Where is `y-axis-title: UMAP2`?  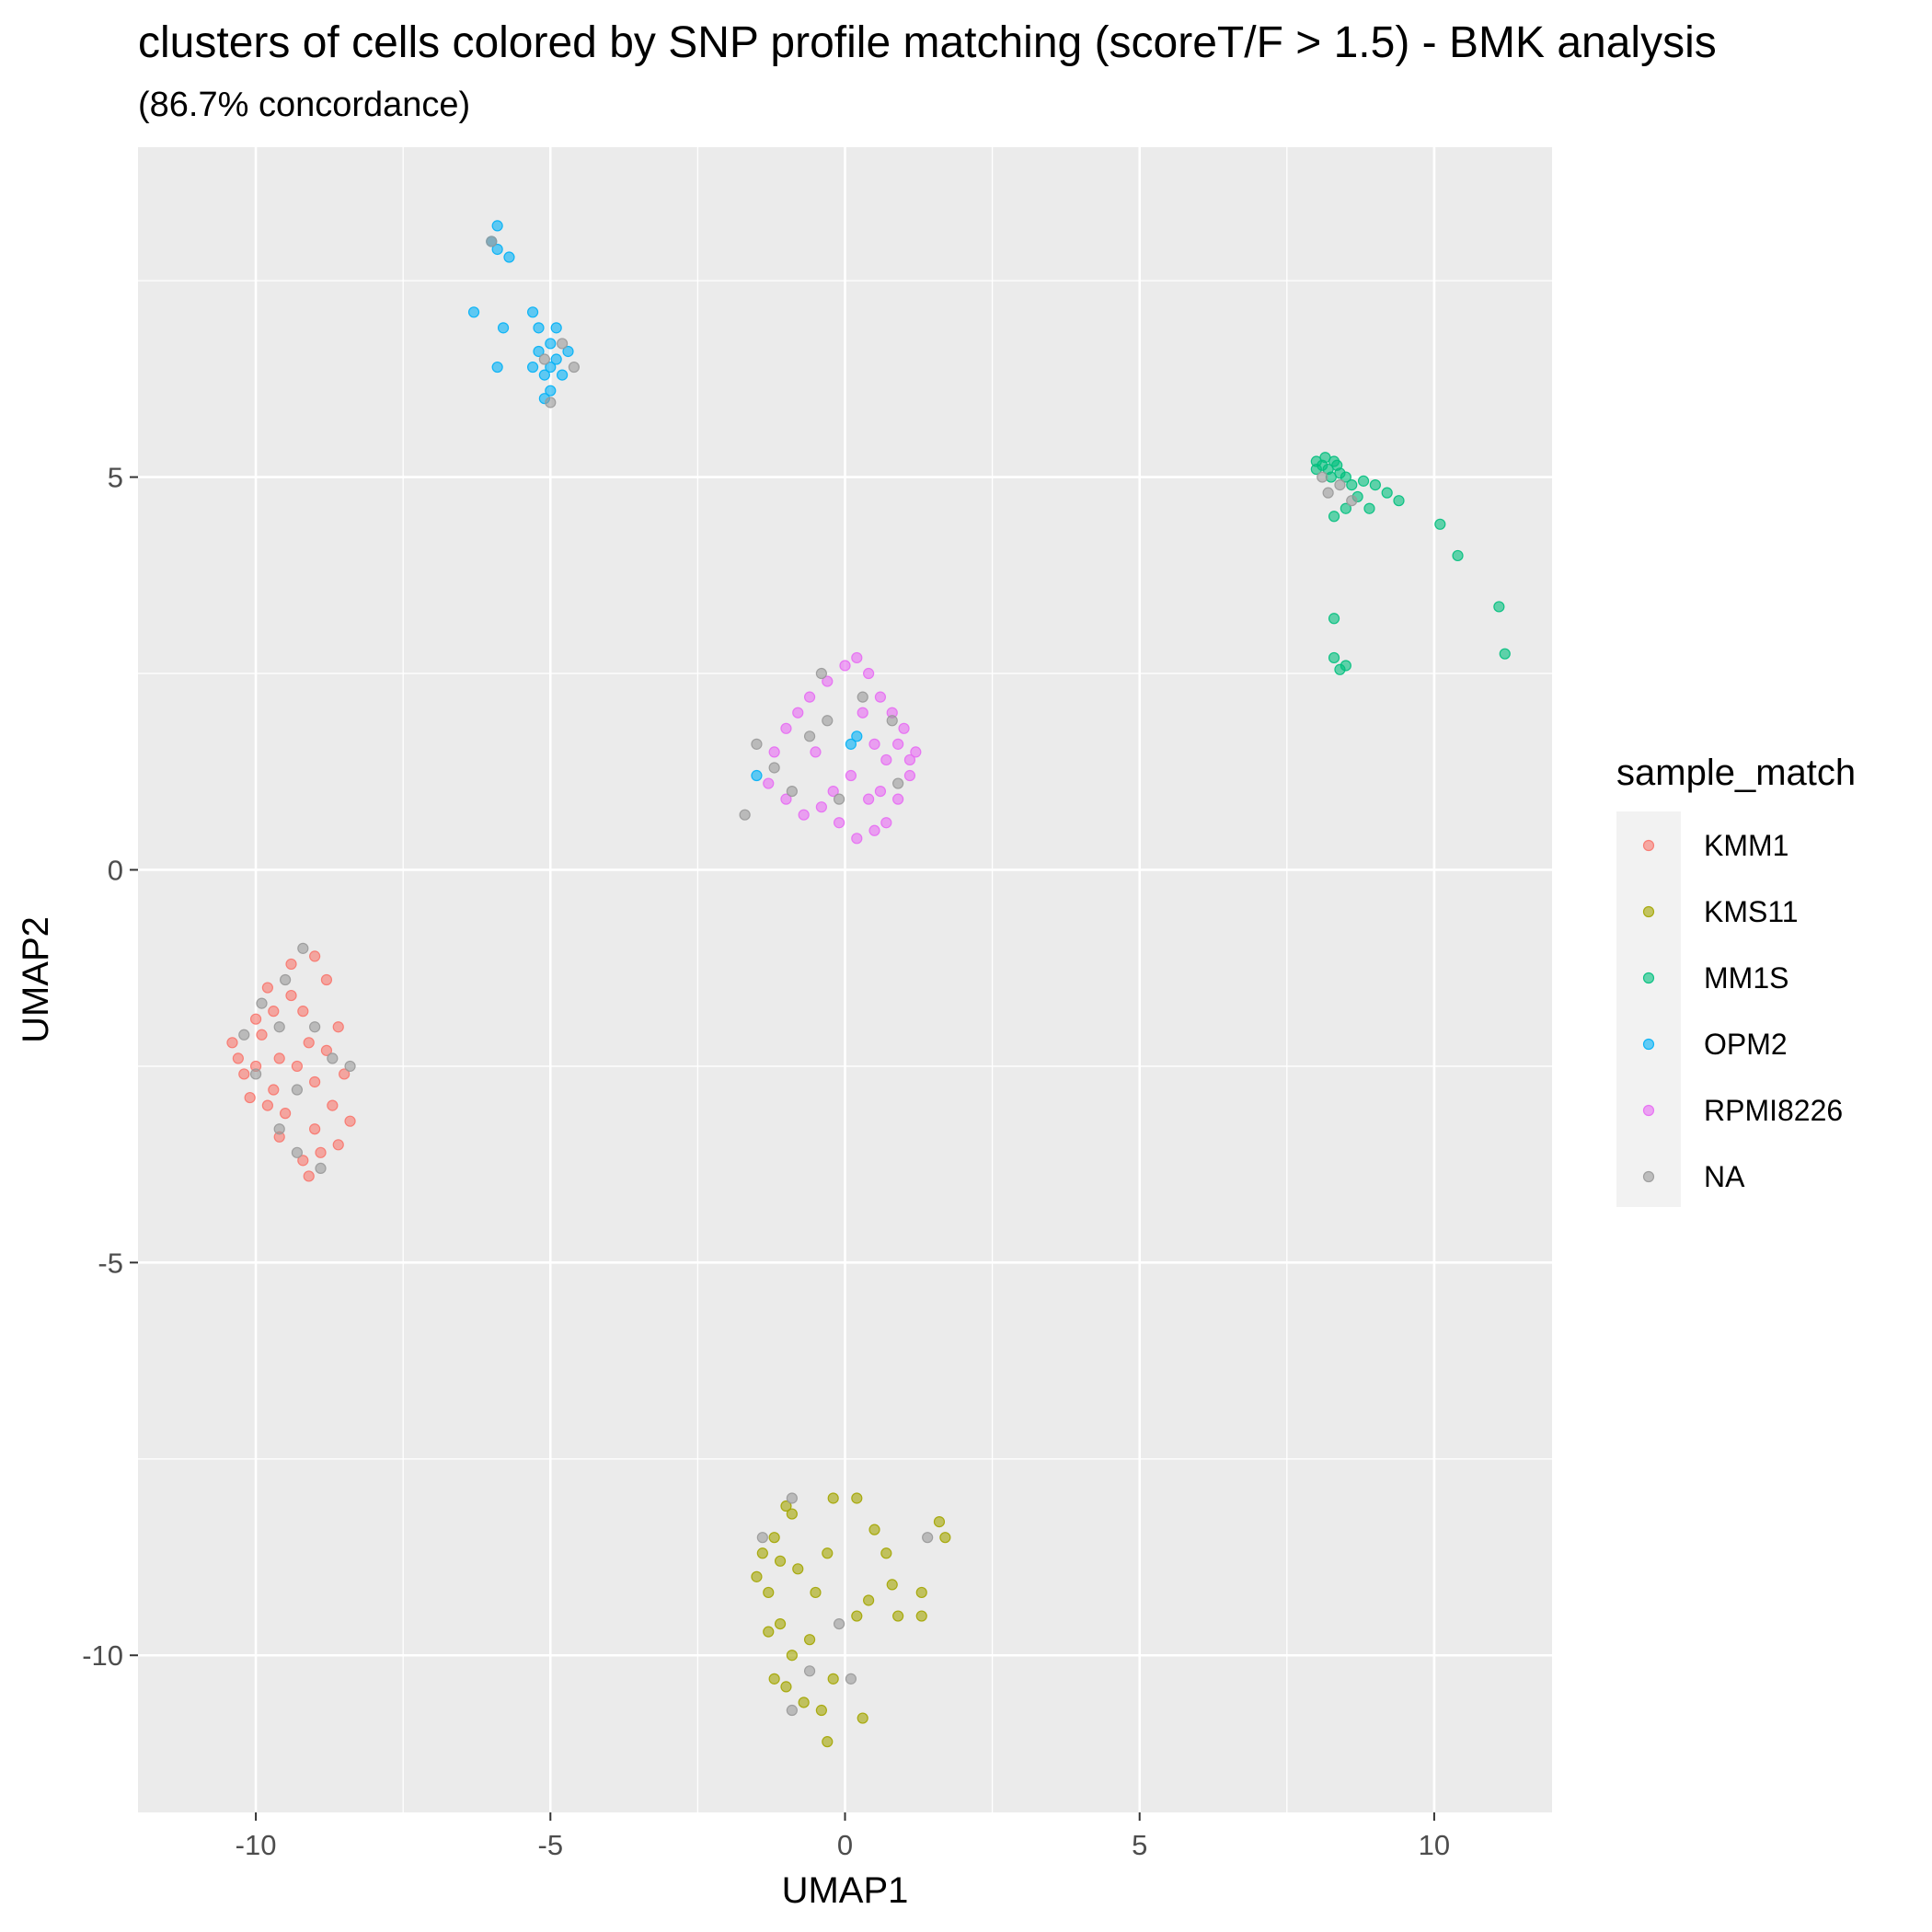 y-axis-title: UMAP2 is located at coordinates (36, 979).